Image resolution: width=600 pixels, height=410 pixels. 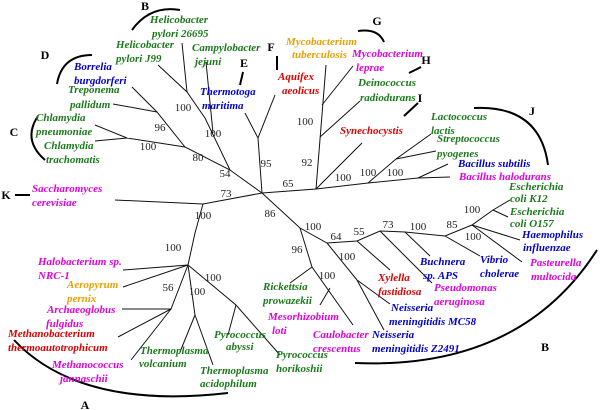 I want to click on taxon-label: Aeropyrum pernix, so click(x=92, y=292).